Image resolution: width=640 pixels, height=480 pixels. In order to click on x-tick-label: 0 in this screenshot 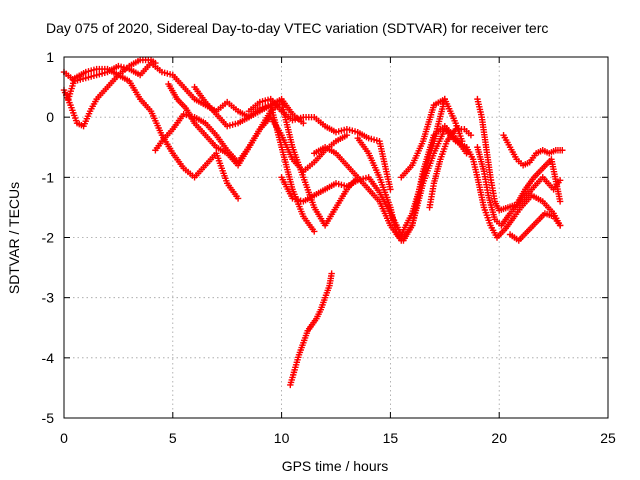, I will do `click(64, 438)`.